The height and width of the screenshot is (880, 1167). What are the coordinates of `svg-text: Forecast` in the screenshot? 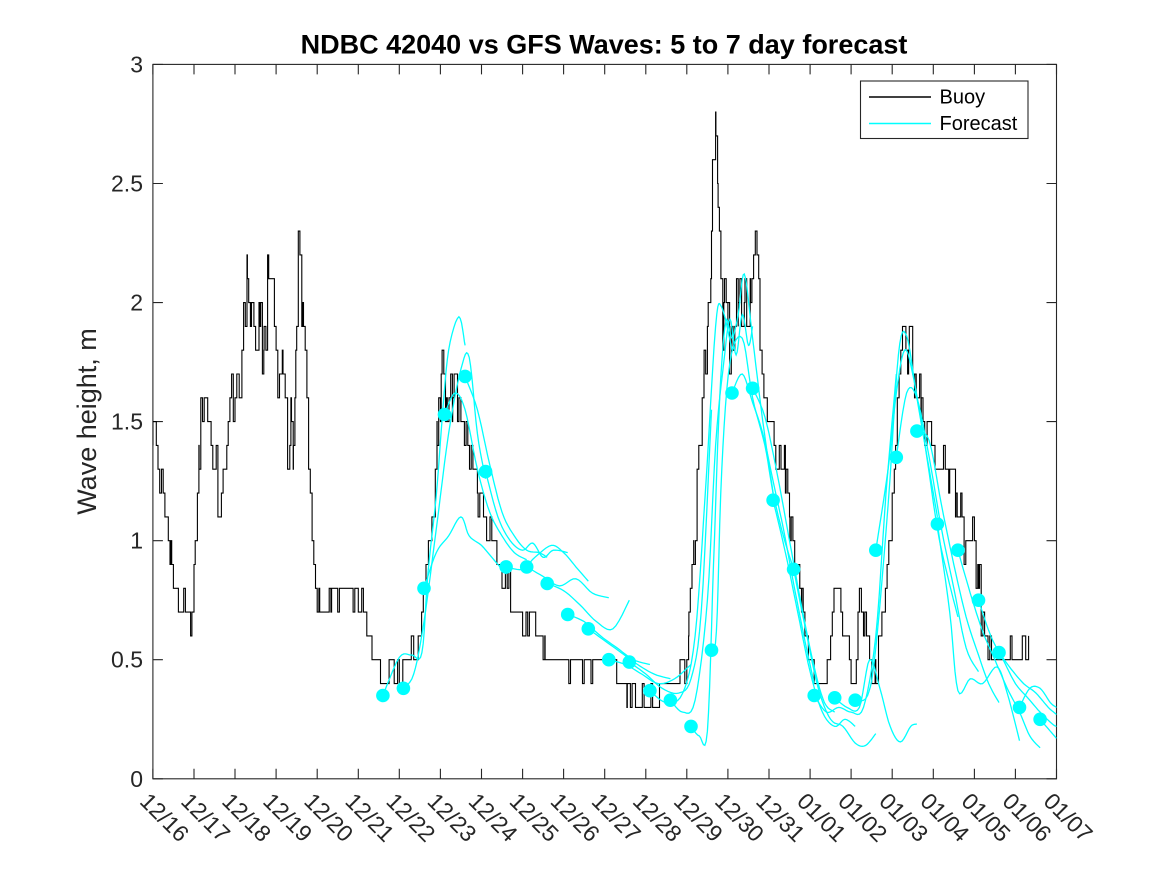 It's located at (979, 124).